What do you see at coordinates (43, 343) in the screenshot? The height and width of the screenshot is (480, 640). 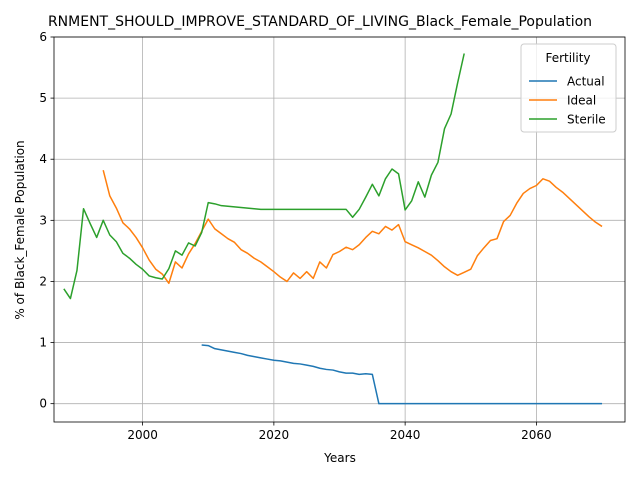 I see `y-tick-label: 1` at bounding box center [43, 343].